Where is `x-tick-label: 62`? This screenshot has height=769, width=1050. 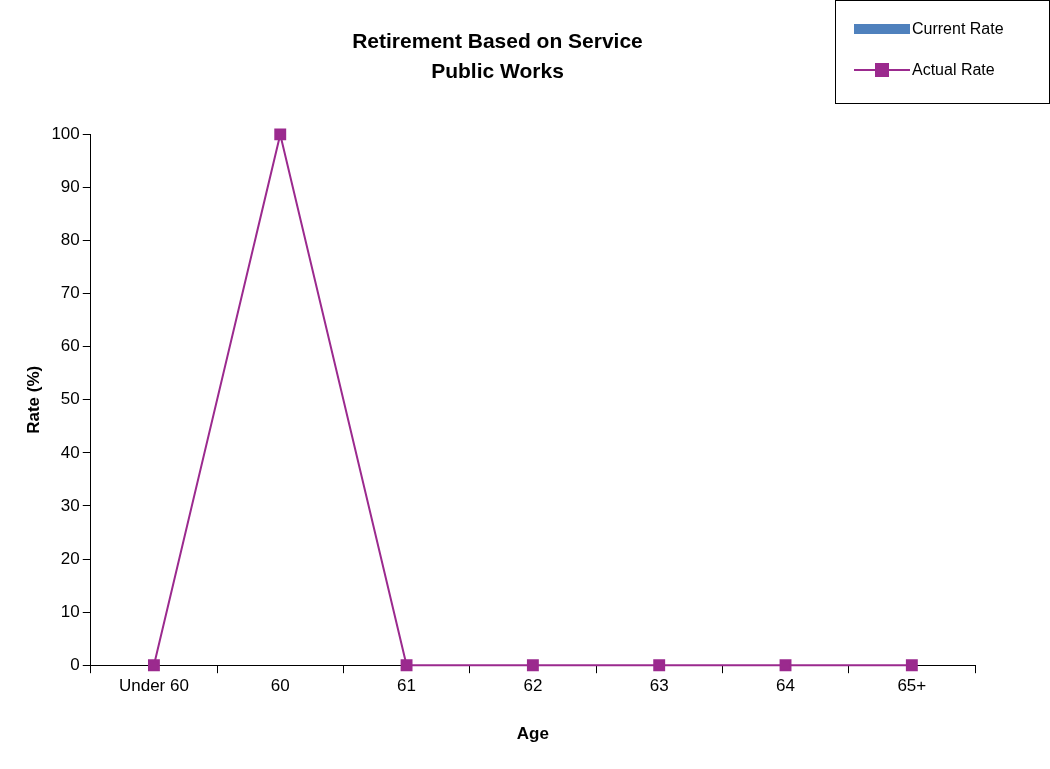 x-tick-label: 62 is located at coordinates (533, 686).